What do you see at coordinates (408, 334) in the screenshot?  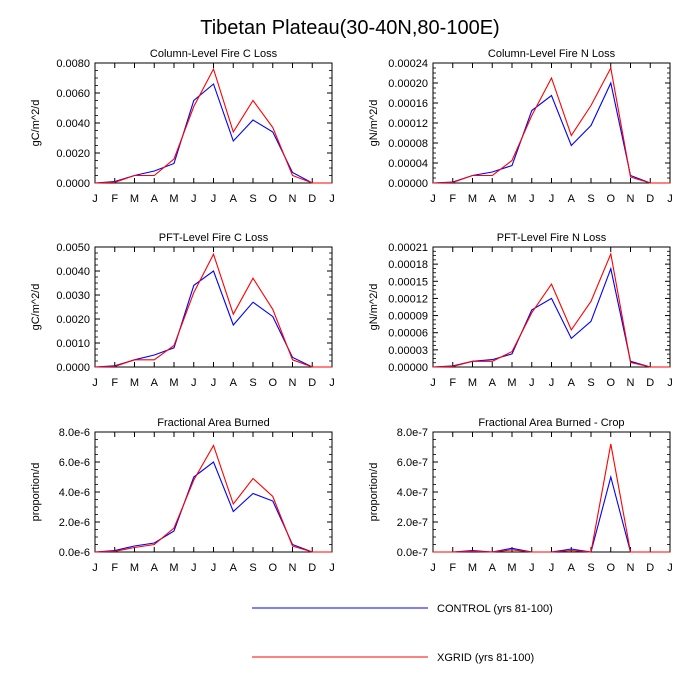 I see `y-tick-label: 0.00006` at bounding box center [408, 334].